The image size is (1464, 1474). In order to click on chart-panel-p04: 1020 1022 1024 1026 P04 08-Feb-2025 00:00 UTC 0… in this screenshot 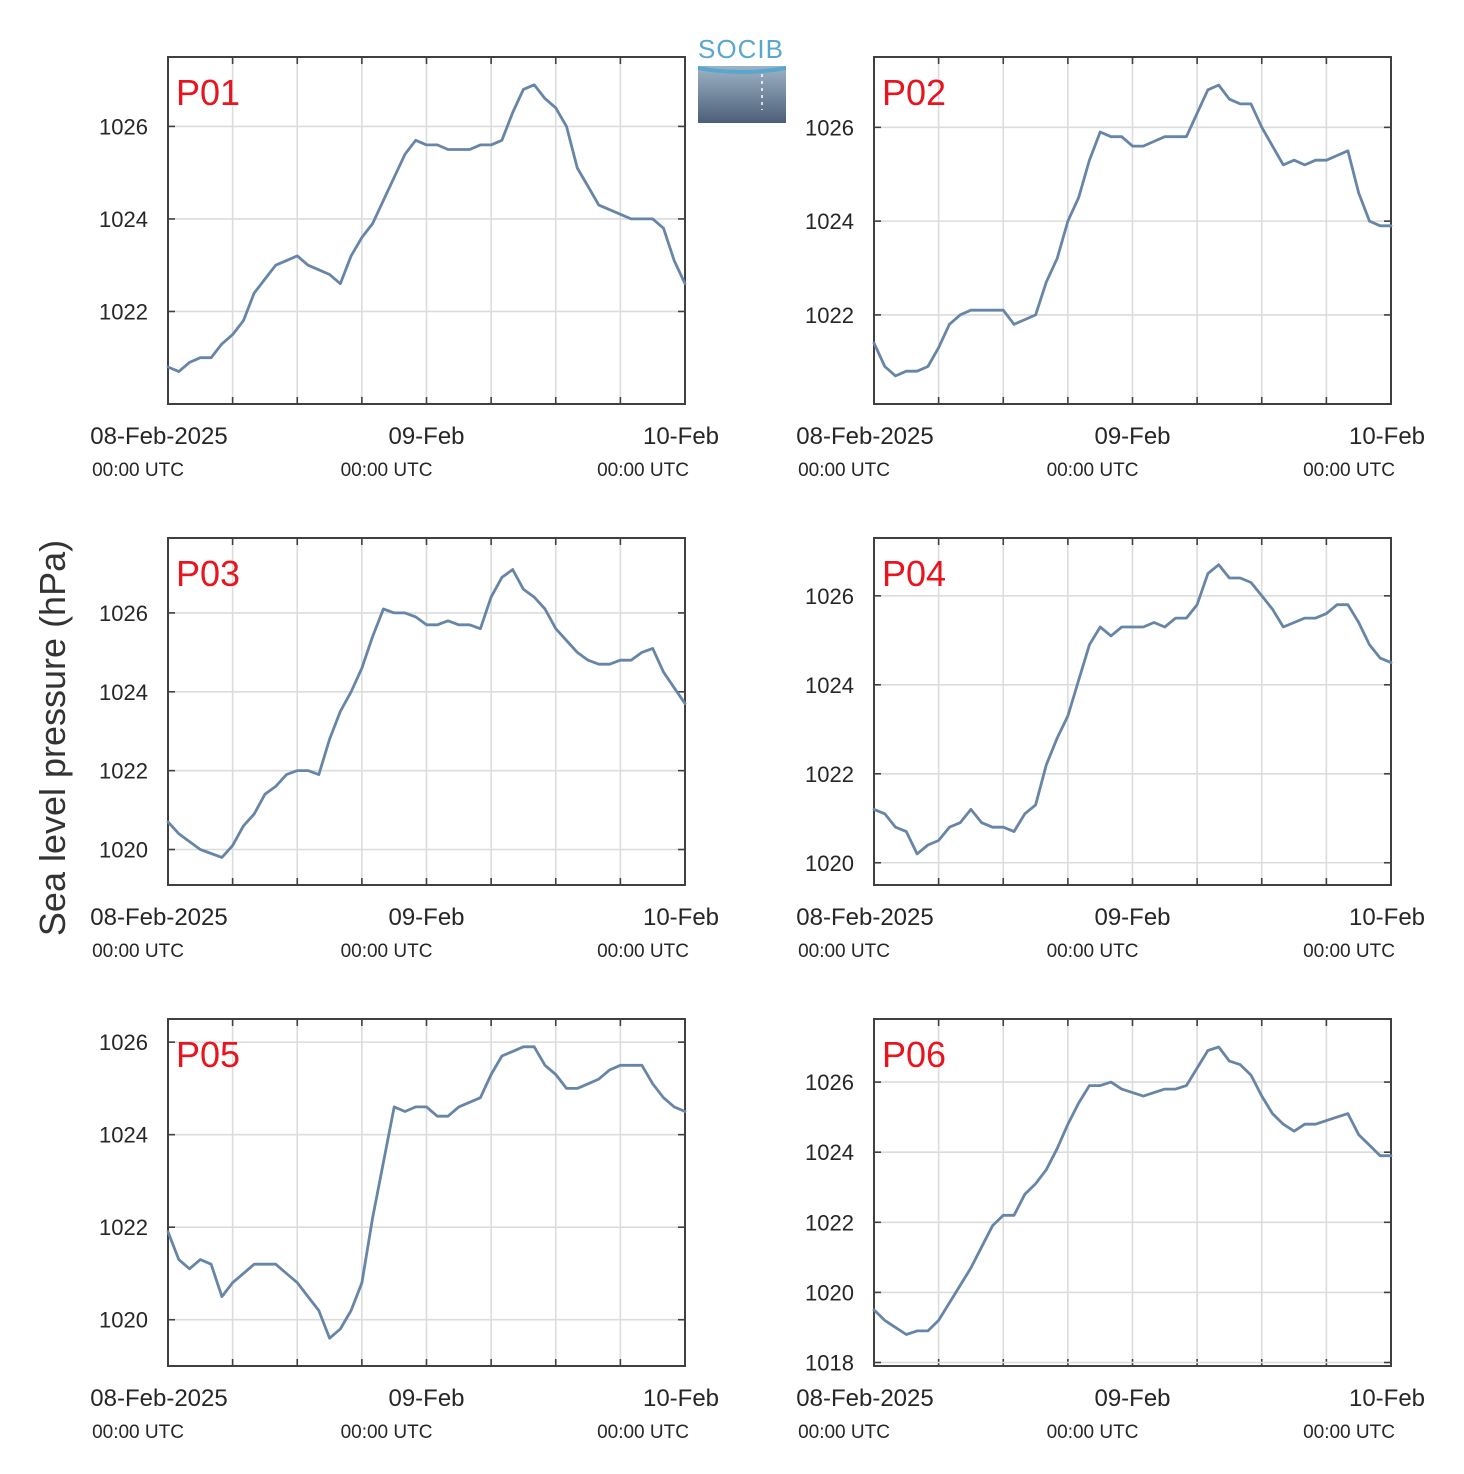, I will do `click(1110, 749)`.